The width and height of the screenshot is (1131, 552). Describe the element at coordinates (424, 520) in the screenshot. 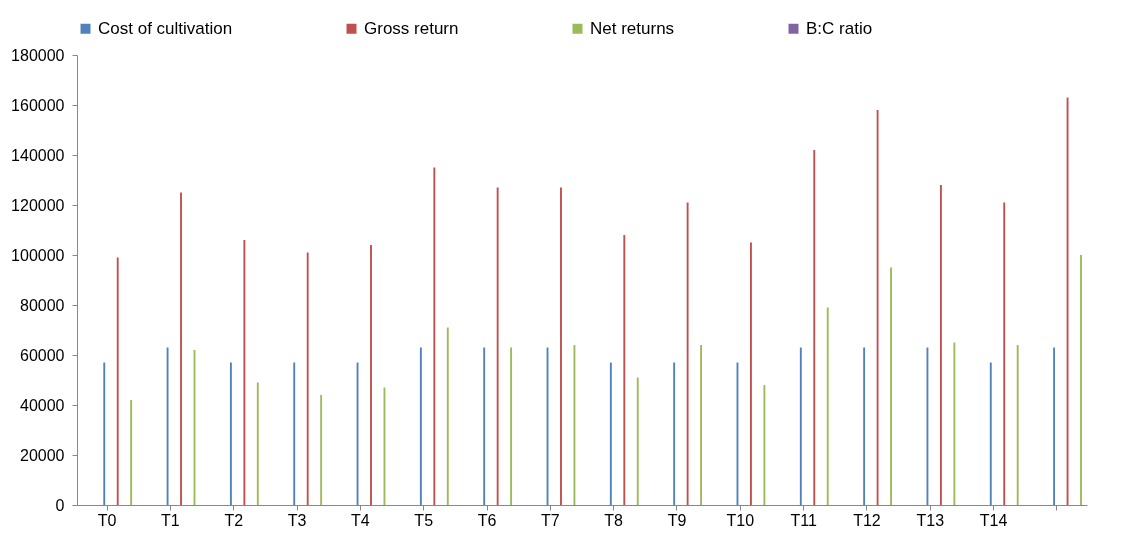

I see `x-tick-label: T5` at that location.